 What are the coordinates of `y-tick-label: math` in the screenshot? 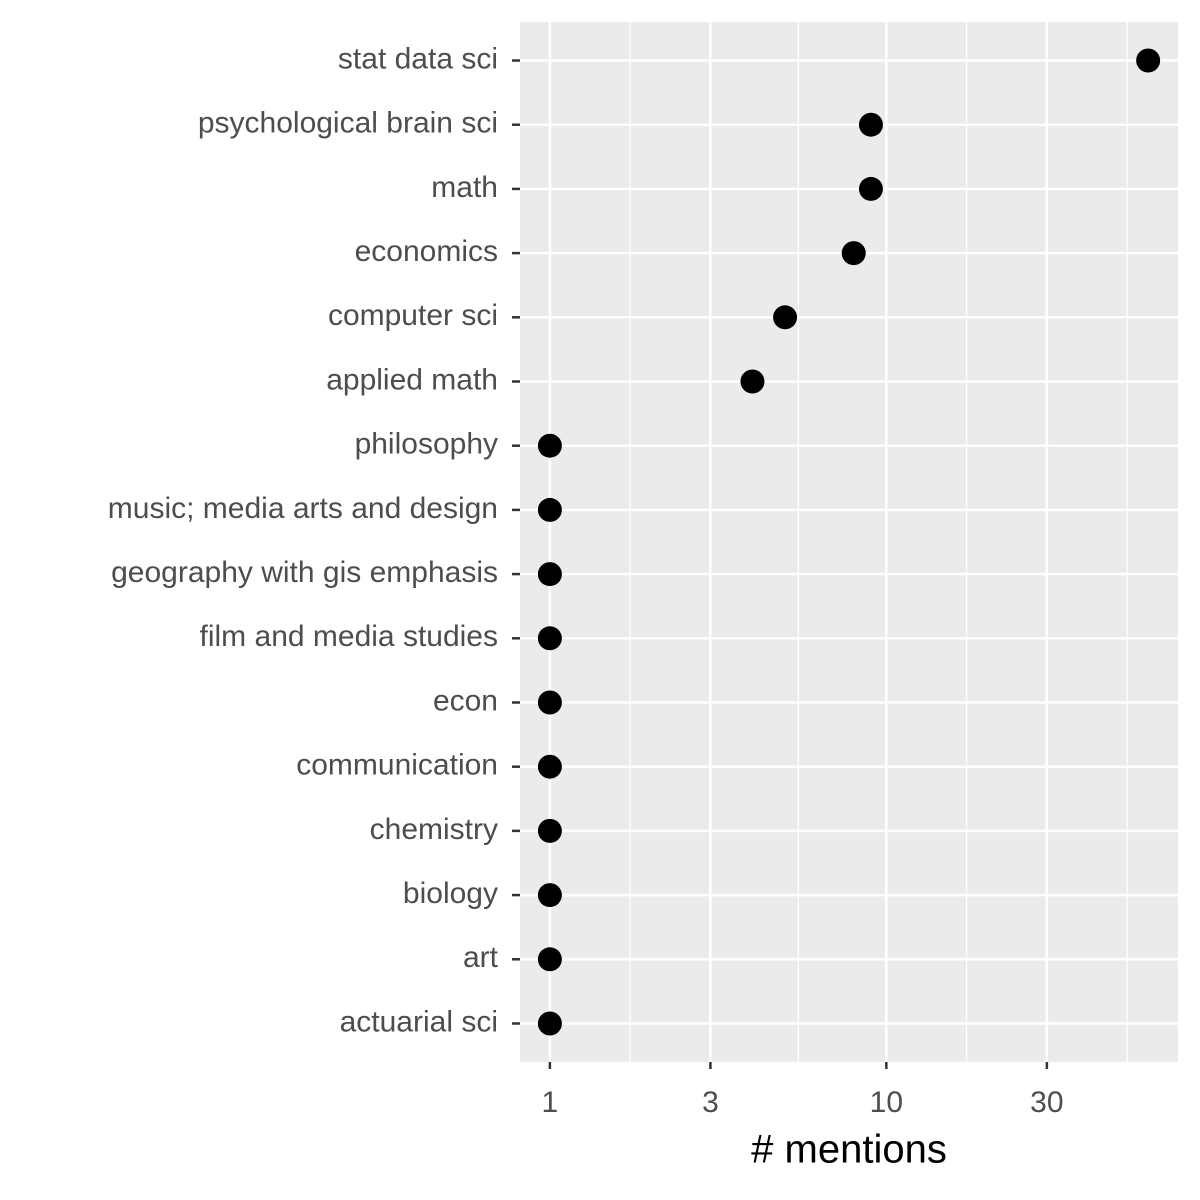 It's located at (464, 187).